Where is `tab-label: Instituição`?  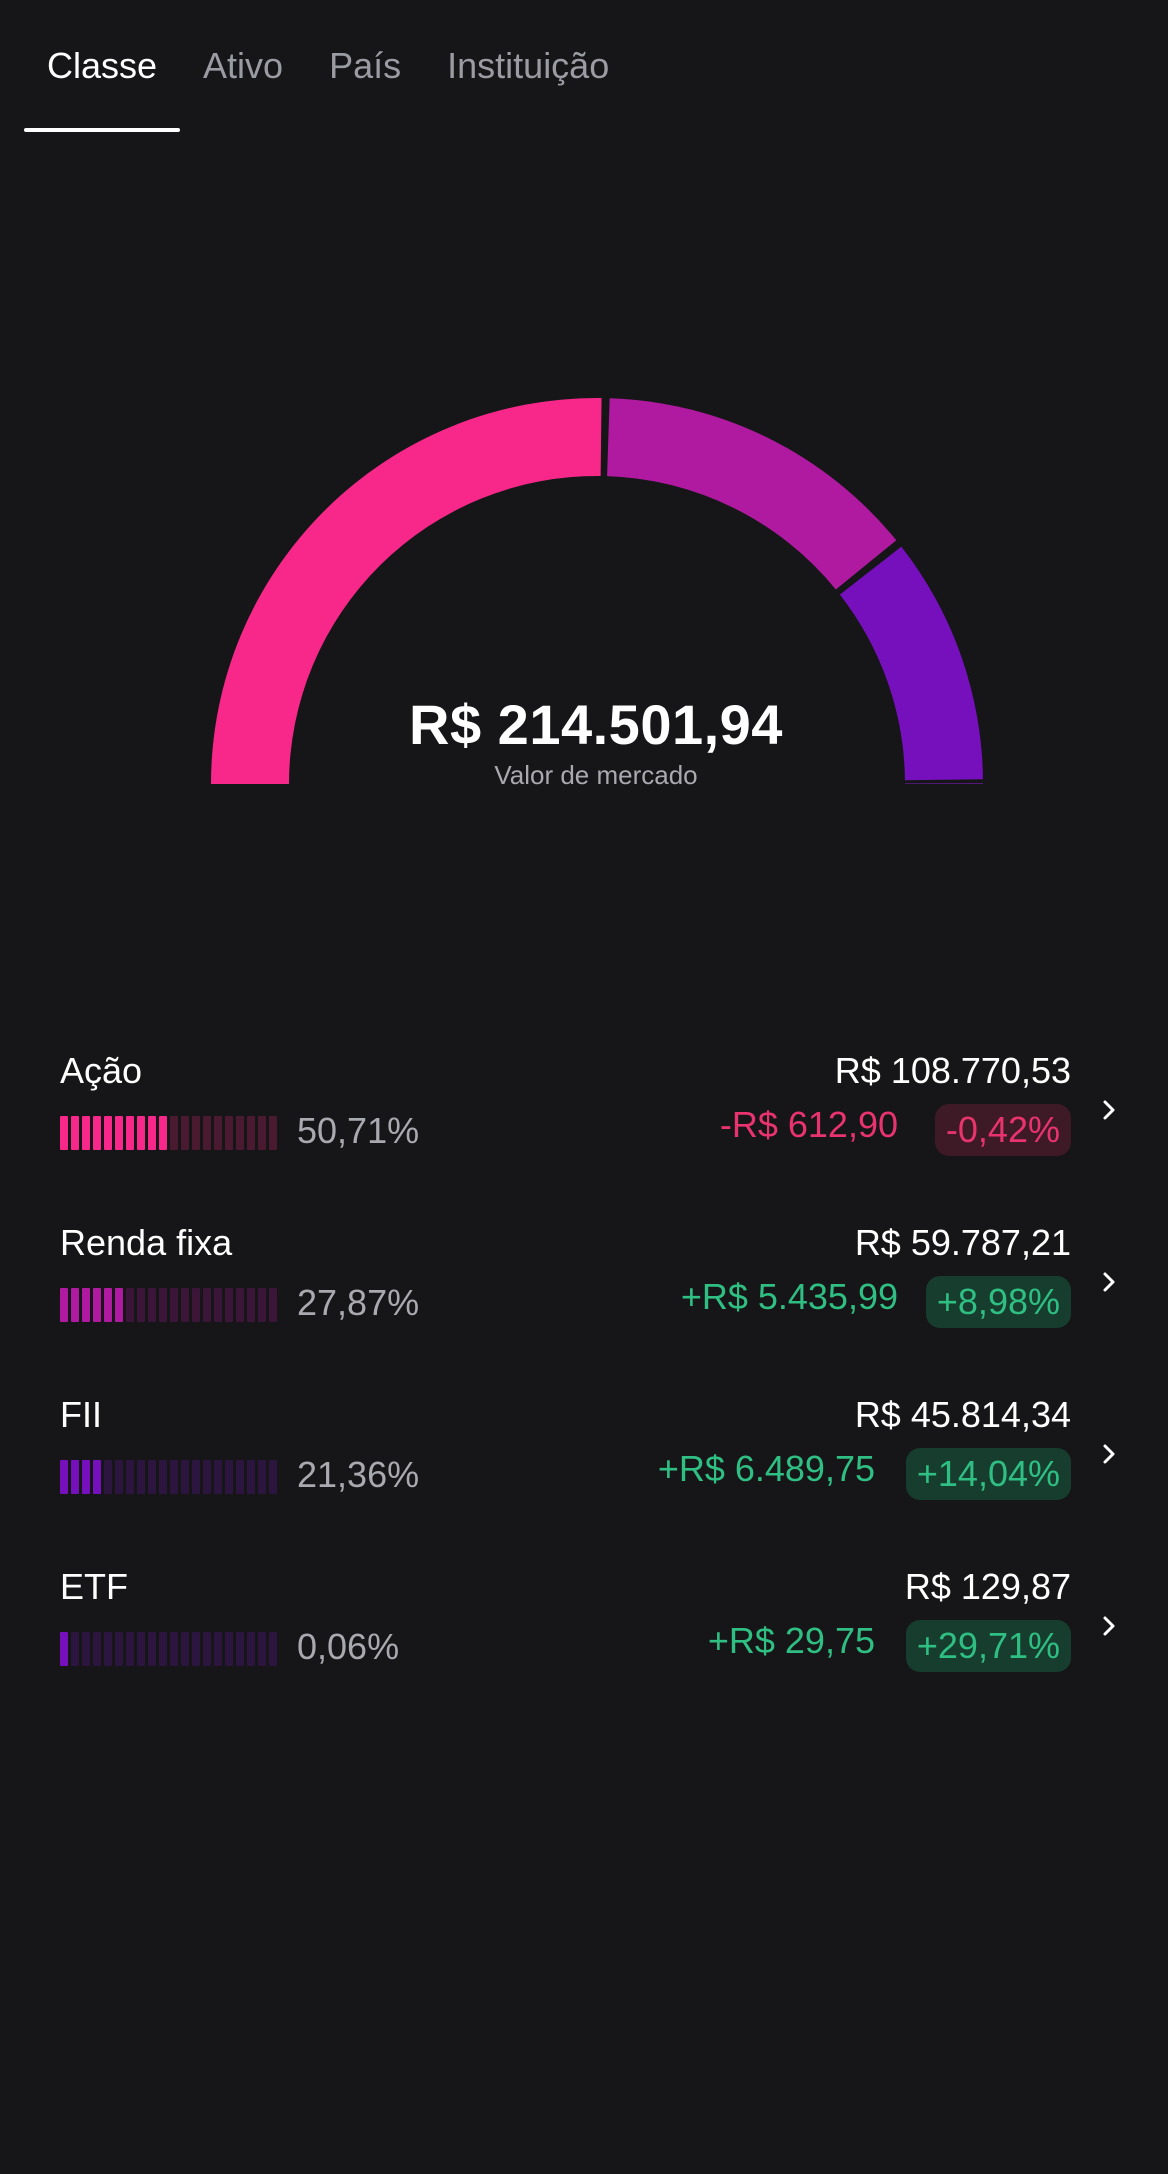 tab-label: Instituição is located at coordinates (528, 65).